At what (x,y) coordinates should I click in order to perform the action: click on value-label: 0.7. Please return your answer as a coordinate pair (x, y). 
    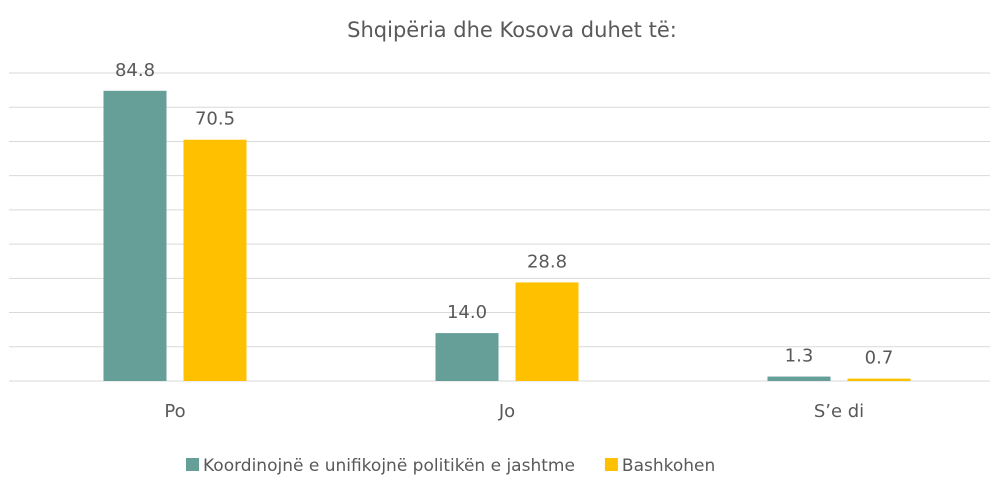
    Looking at the image, I should click on (879, 358).